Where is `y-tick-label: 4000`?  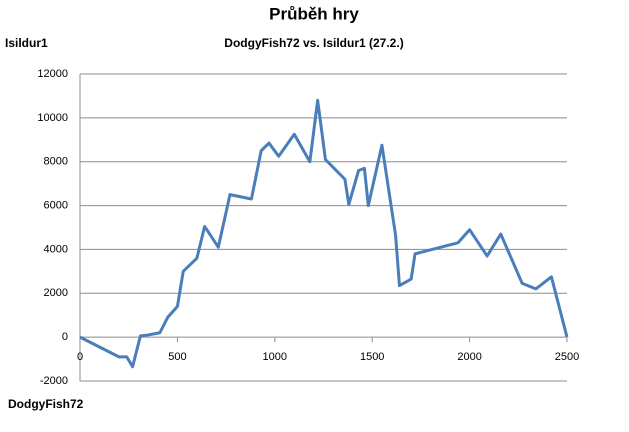
y-tick-label: 4000 is located at coordinates (56, 249).